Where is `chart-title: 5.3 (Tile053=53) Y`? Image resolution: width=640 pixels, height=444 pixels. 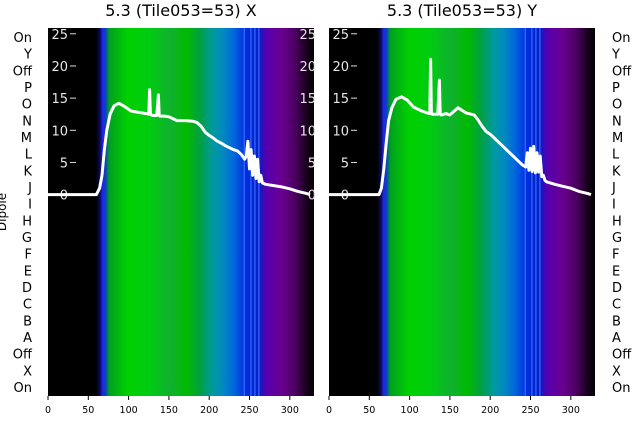 chart-title: 5.3 (Tile053=53) Y is located at coordinates (462, 10).